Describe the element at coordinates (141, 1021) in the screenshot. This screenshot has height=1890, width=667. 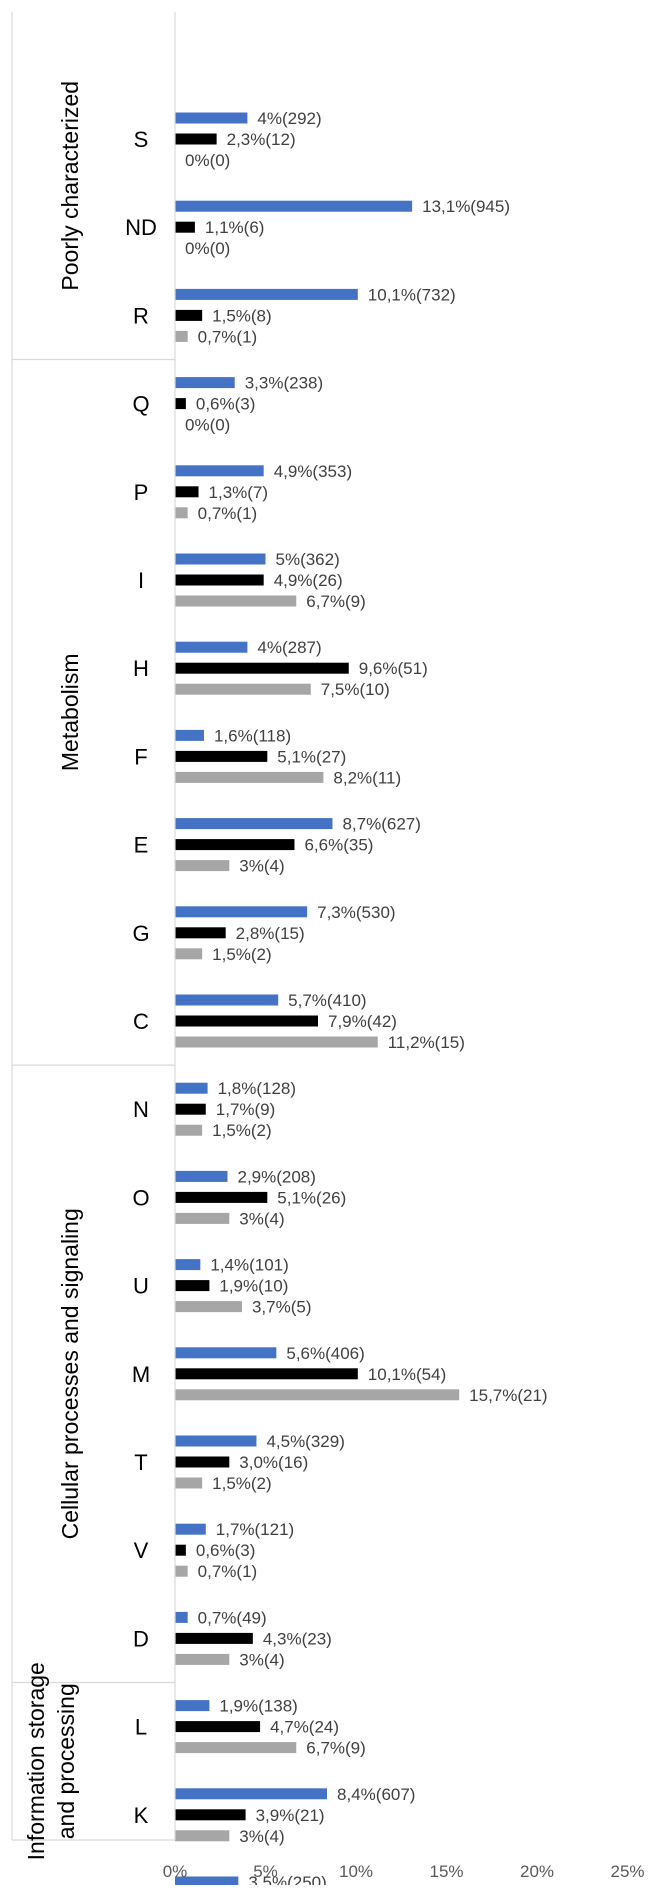
I see `category-label: C` at that location.